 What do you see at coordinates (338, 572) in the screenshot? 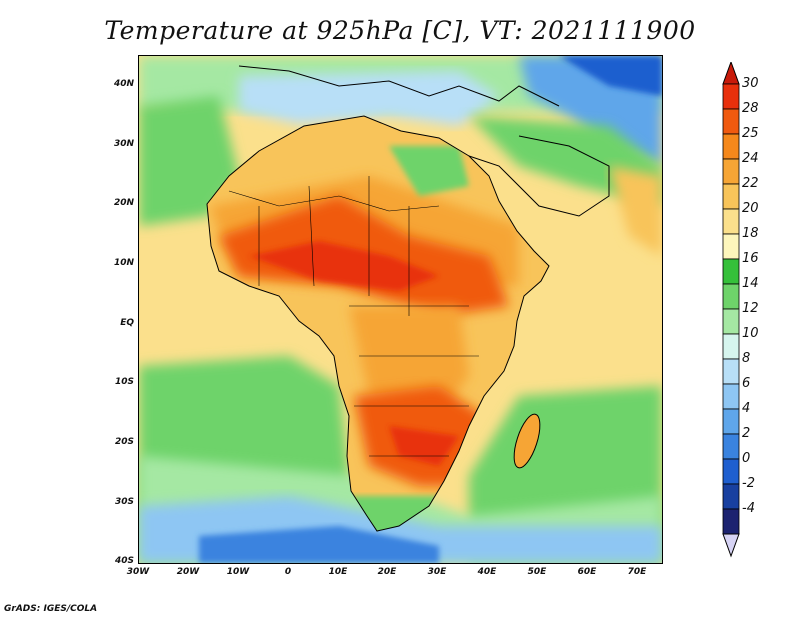
I see `lon-label-10e: 10E` at bounding box center [338, 572].